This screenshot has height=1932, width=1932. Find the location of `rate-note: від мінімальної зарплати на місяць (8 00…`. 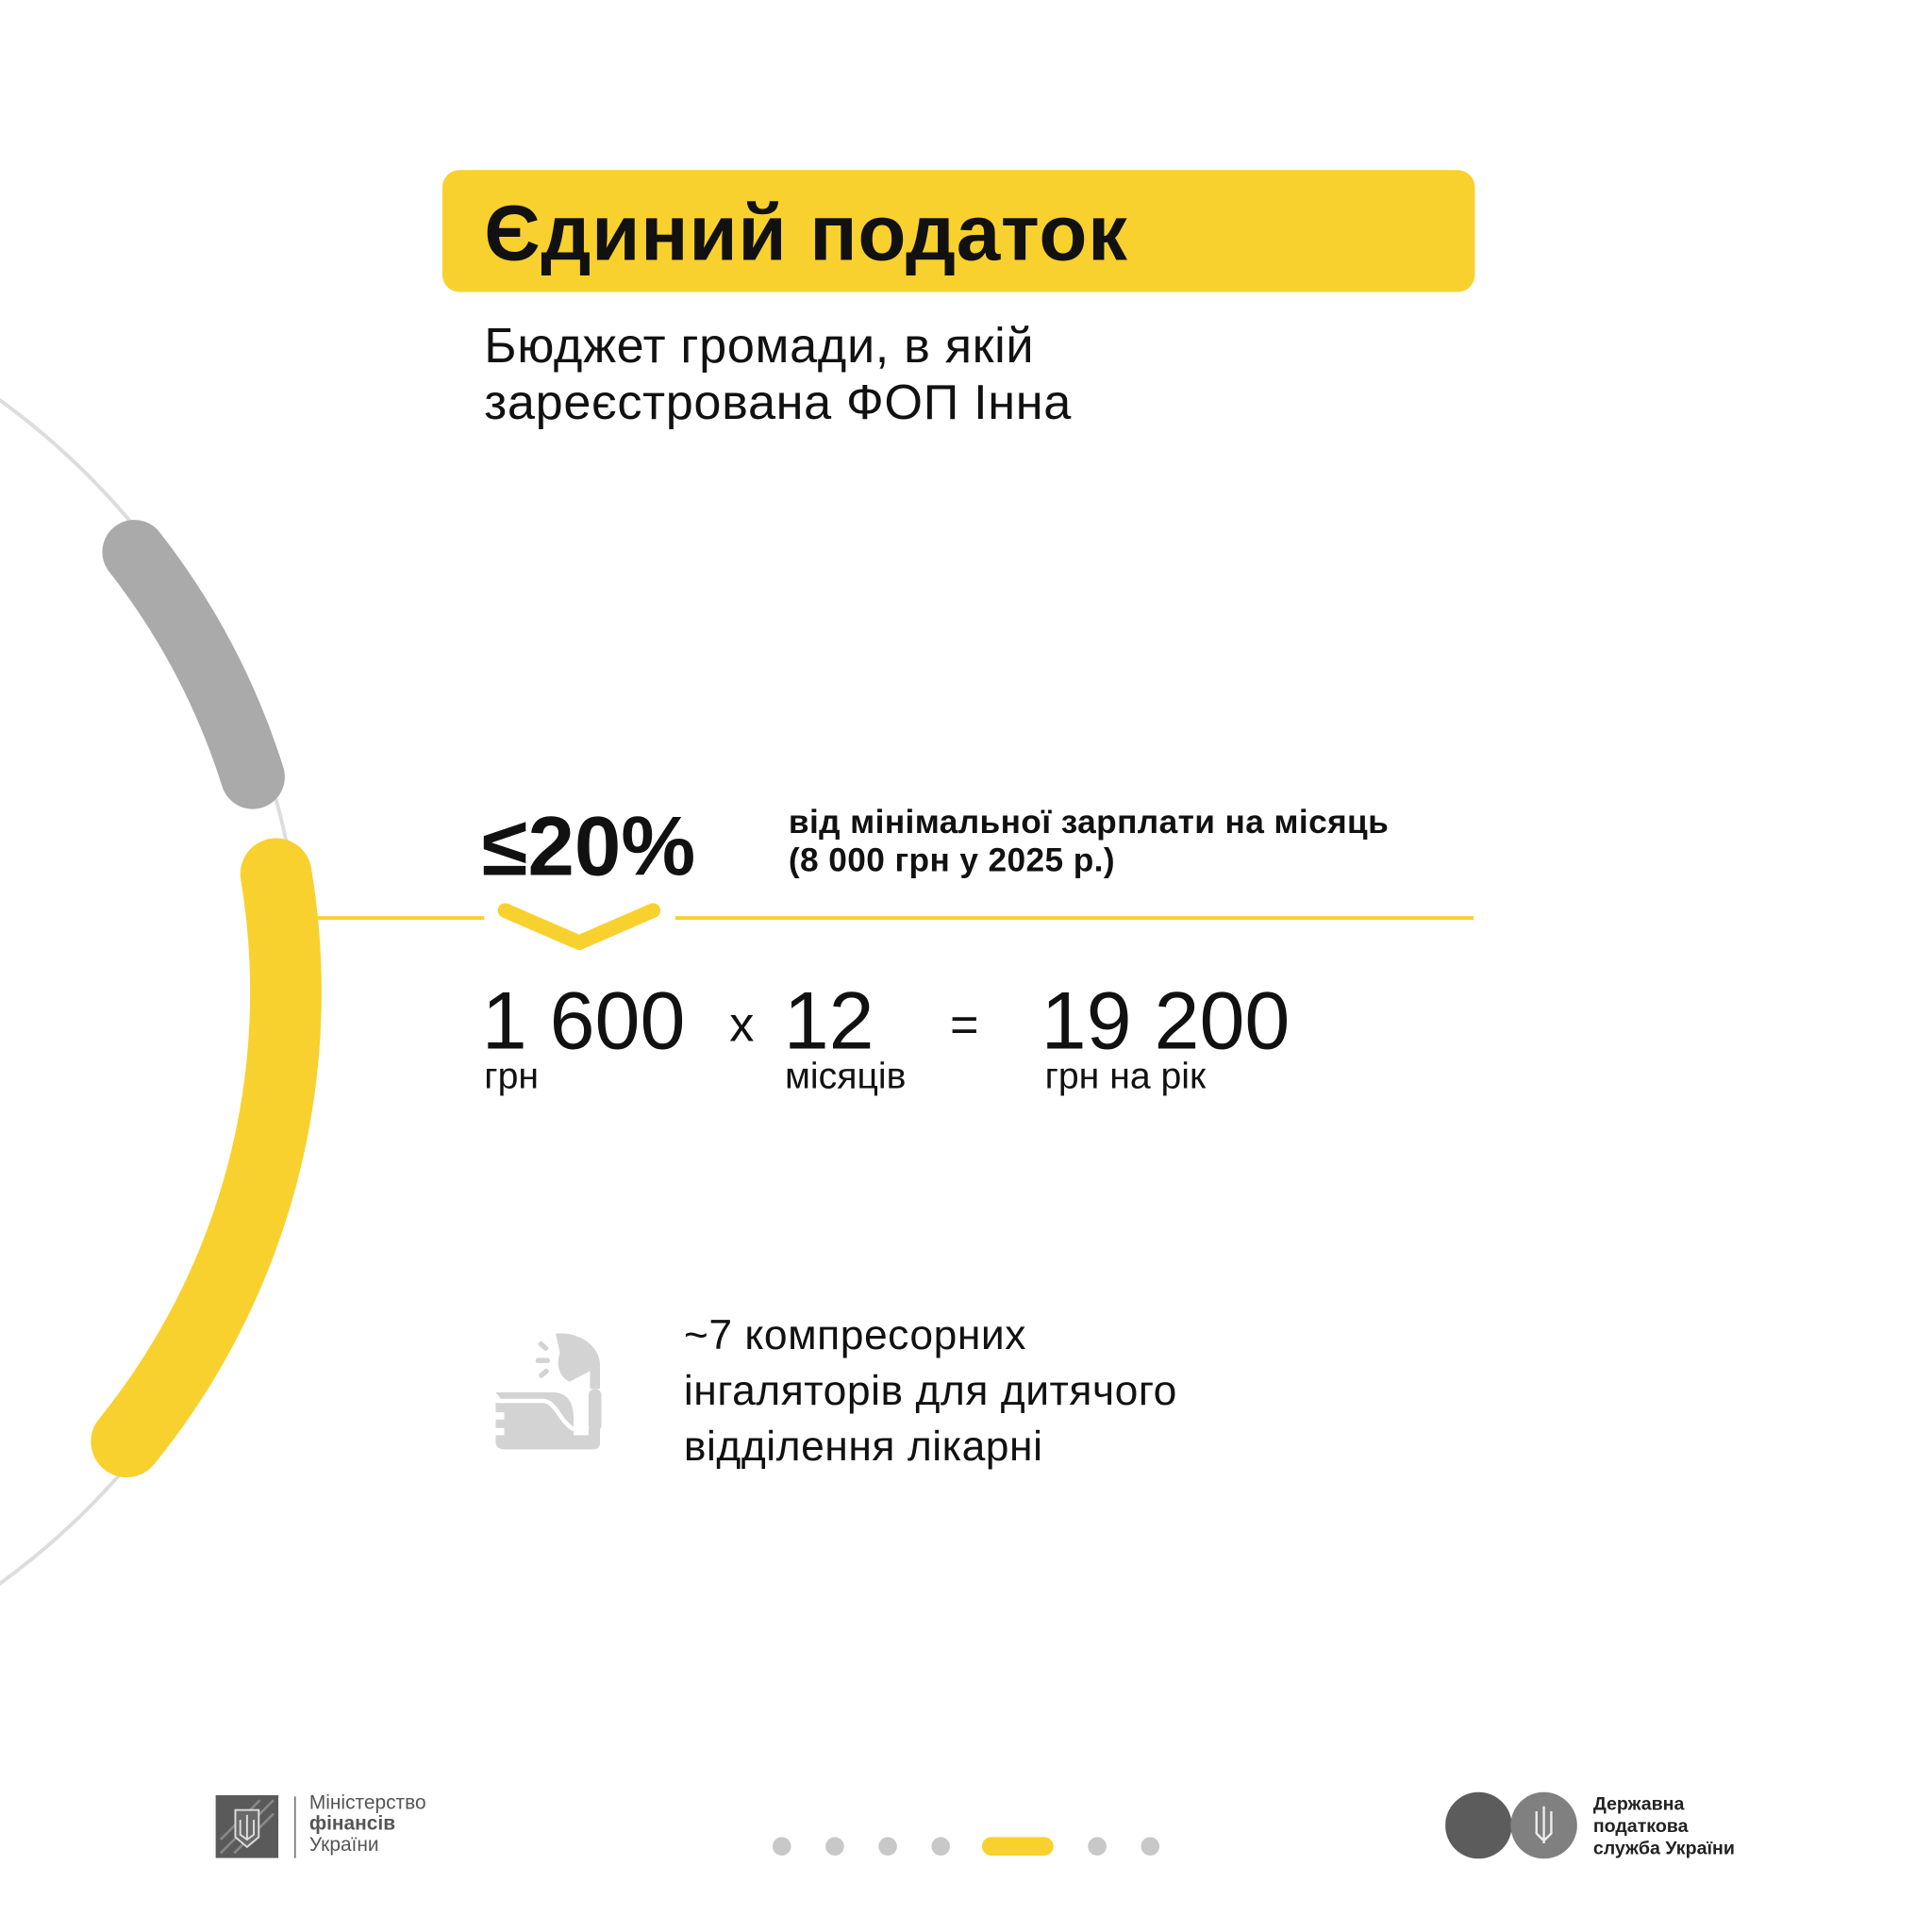

rate-note: від мінімальної зарплати на місяць (8 00… is located at coordinates (1089, 842).